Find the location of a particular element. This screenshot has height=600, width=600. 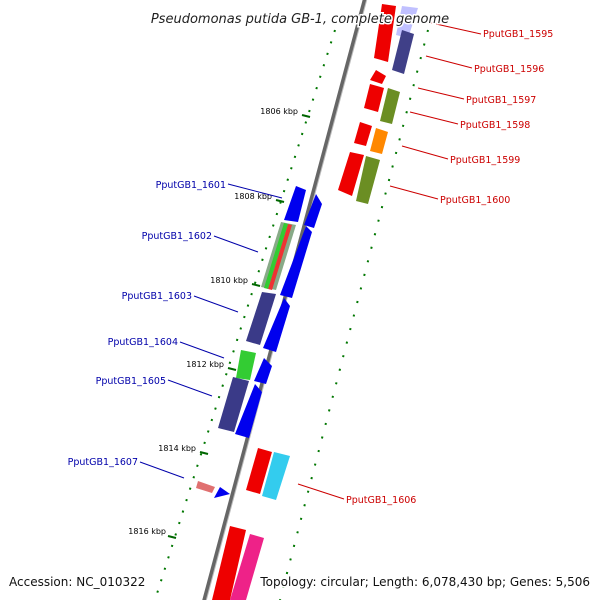

gene-label-1605: PputGB1_1605 is located at coordinates (131, 381).